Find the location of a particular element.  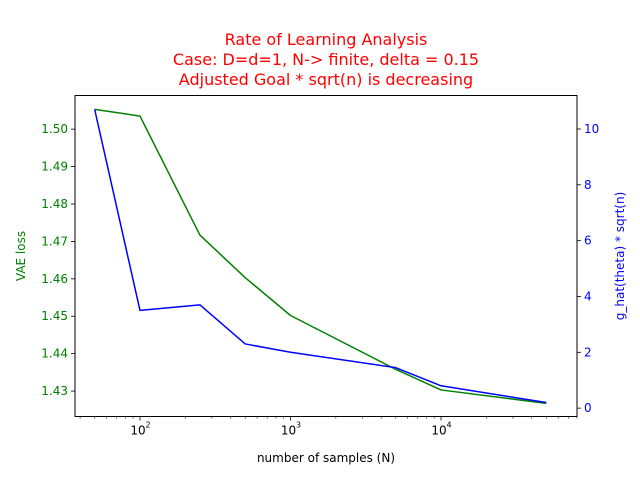

y-tick-label-right: 2 is located at coordinates (588, 352).